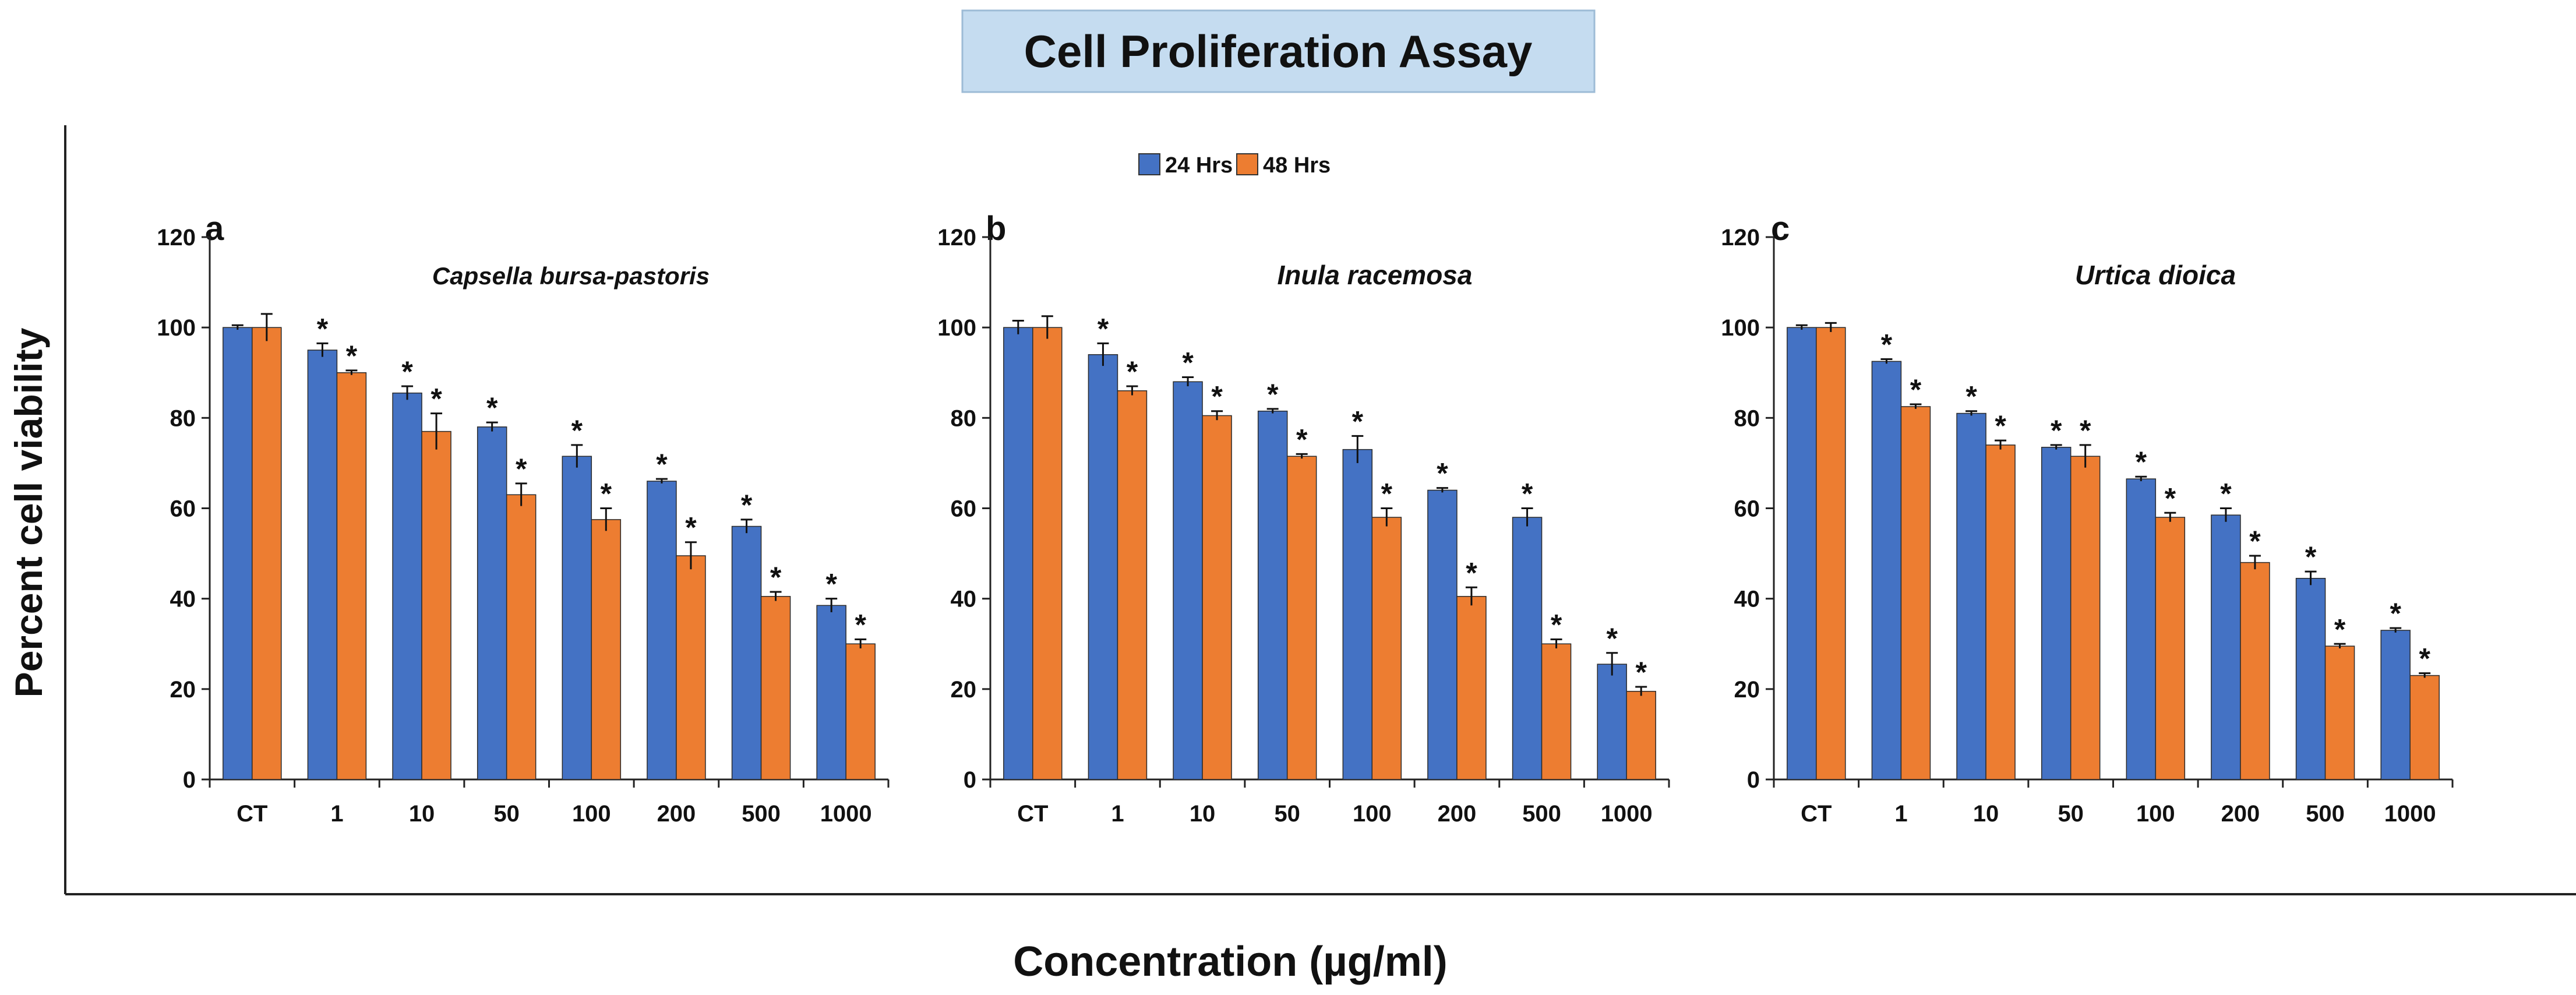  I want to click on x-tick-label: 50, so click(2071, 814).